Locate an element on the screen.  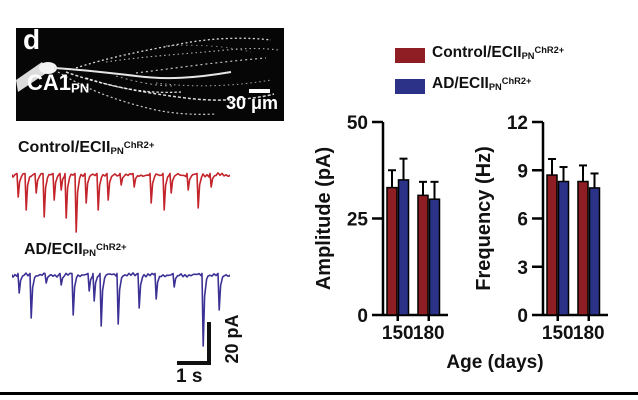
control-trace-label-sub: PN is located at coordinates (117, 151).